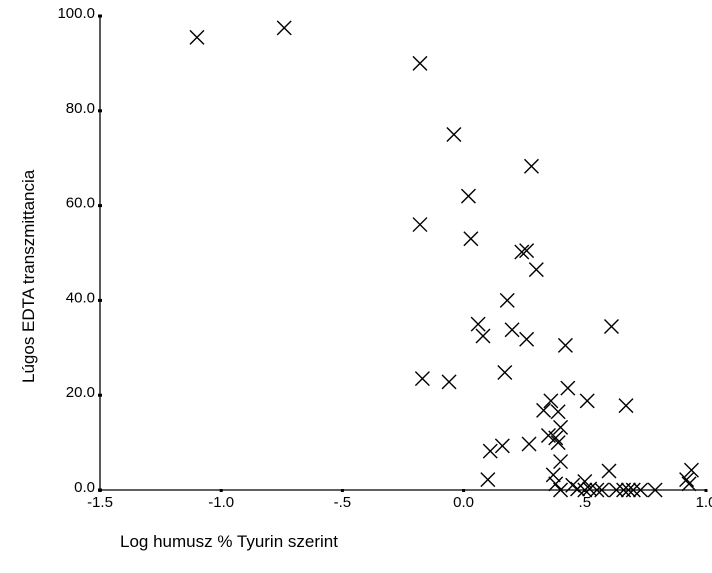 This screenshot has height=573, width=712. Describe the element at coordinates (80, 392) in the screenshot. I see `y-tick-label: 20.0` at that location.